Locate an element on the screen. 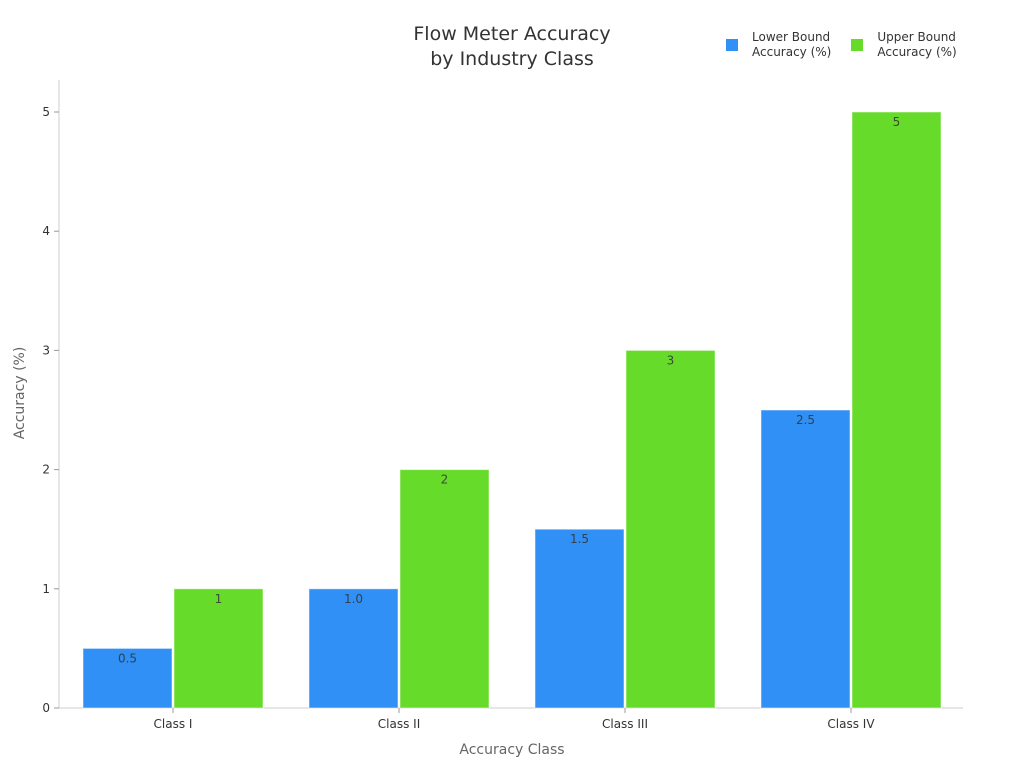 The image size is (1024, 768). legend-item-upper: Upper Bound Accuracy (%) is located at coordinates (904, 45).